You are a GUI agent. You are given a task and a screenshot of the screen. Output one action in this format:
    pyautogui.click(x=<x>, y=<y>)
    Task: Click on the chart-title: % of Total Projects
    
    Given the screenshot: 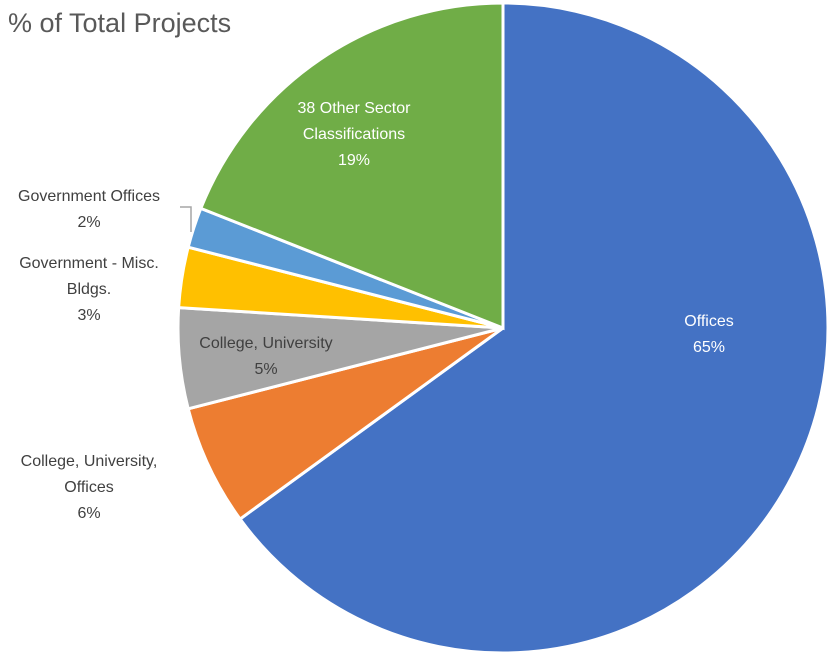 What is the action you would take?
    pyautogui.click(x=120, y=23)
    